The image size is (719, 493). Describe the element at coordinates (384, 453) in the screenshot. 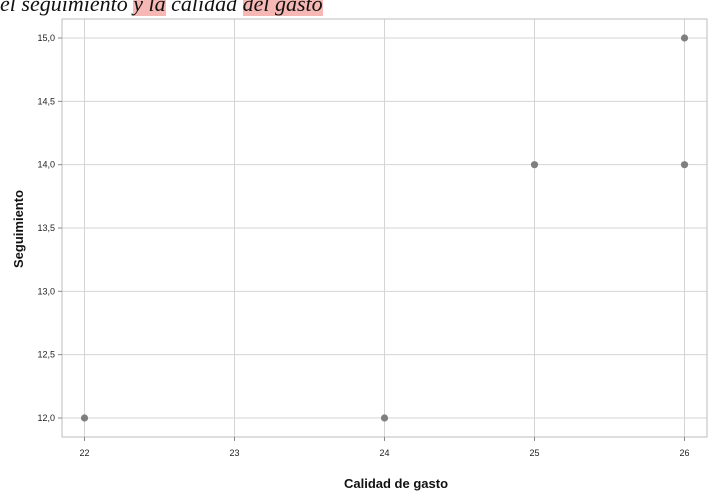

I see `x-tick-label: 24` at that location.